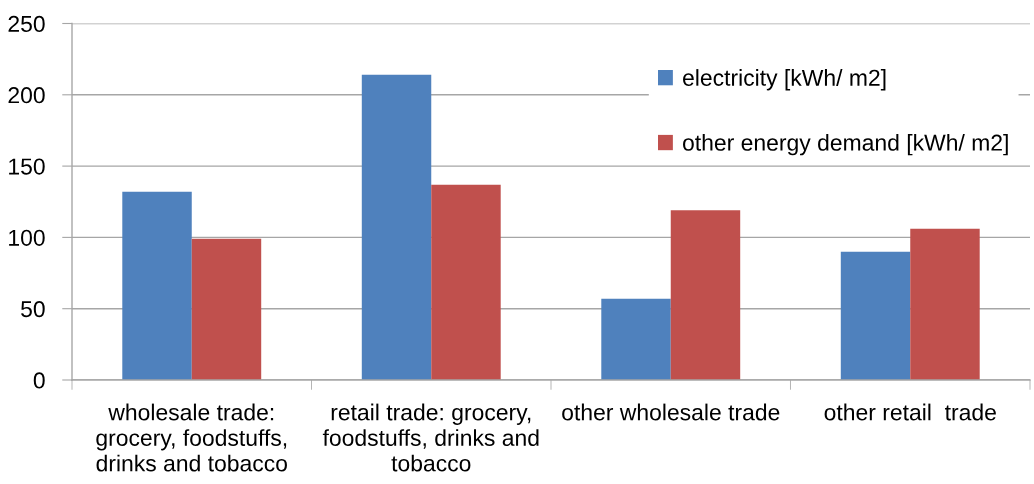  I want to click on x-tick-label: other retail trade, so click(910, 412).